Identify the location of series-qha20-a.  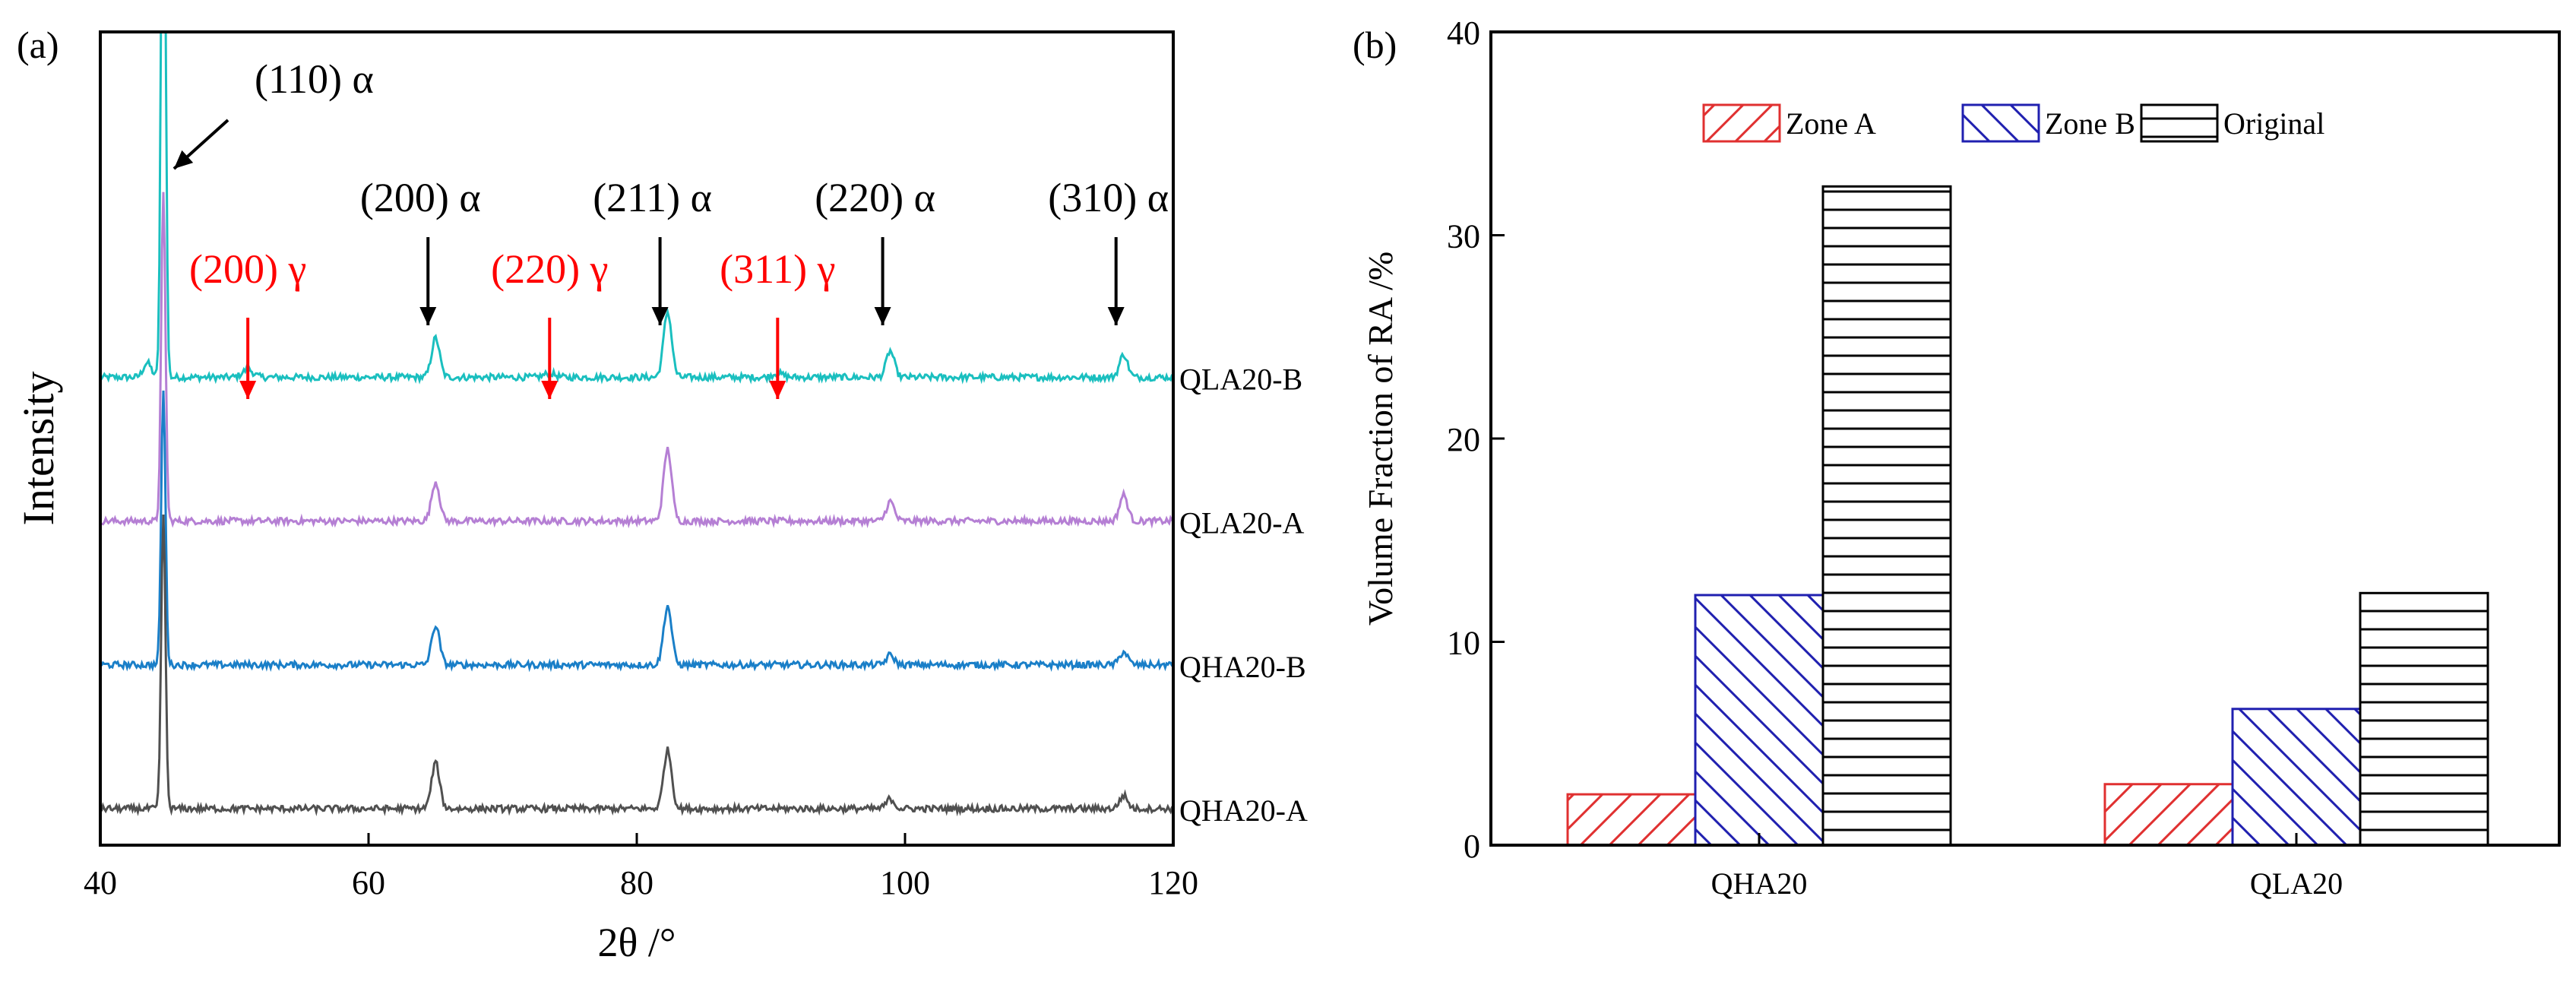
(636, 665).